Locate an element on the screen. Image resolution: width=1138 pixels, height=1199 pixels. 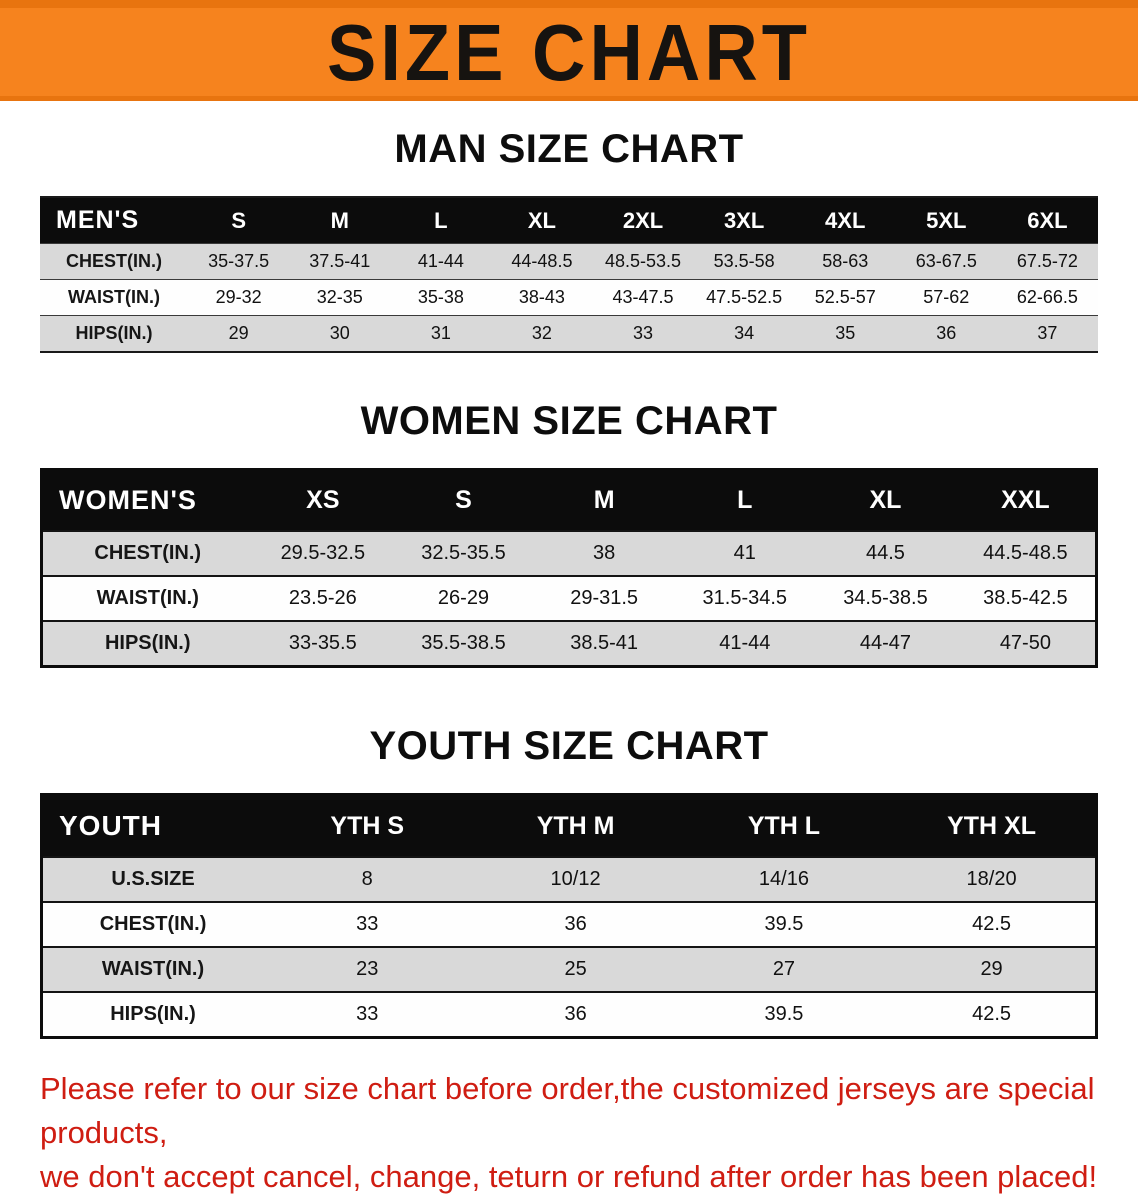
size-value: 23 is located at coordinates (367, 969).